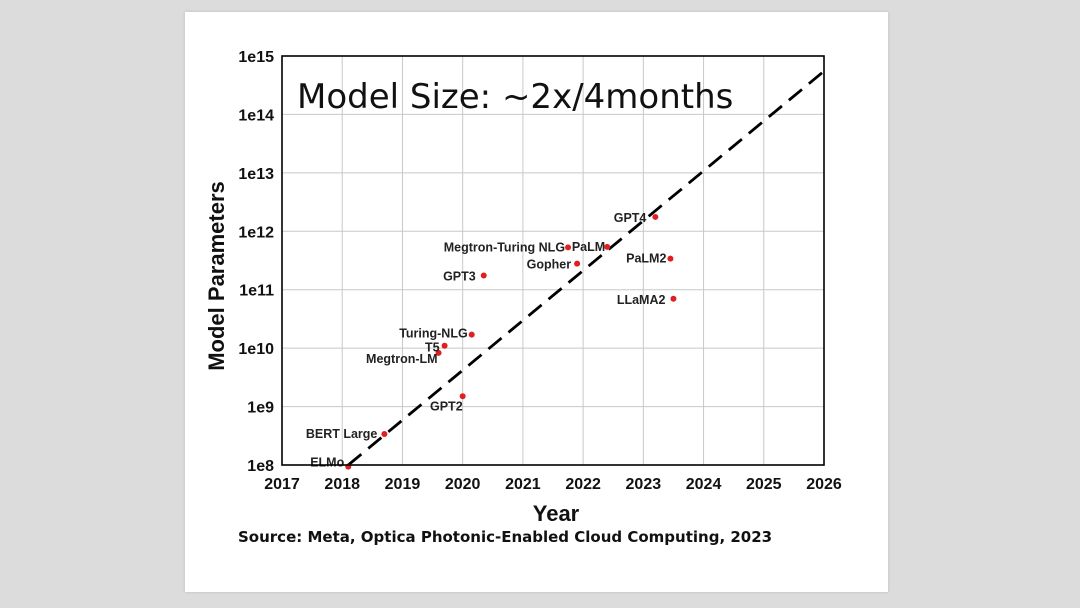 This screenshot has height=608, width=1080. Describe the element at coordinates (463, 484) in the screenshot. I see `x-tick-label: 2020` at that location.